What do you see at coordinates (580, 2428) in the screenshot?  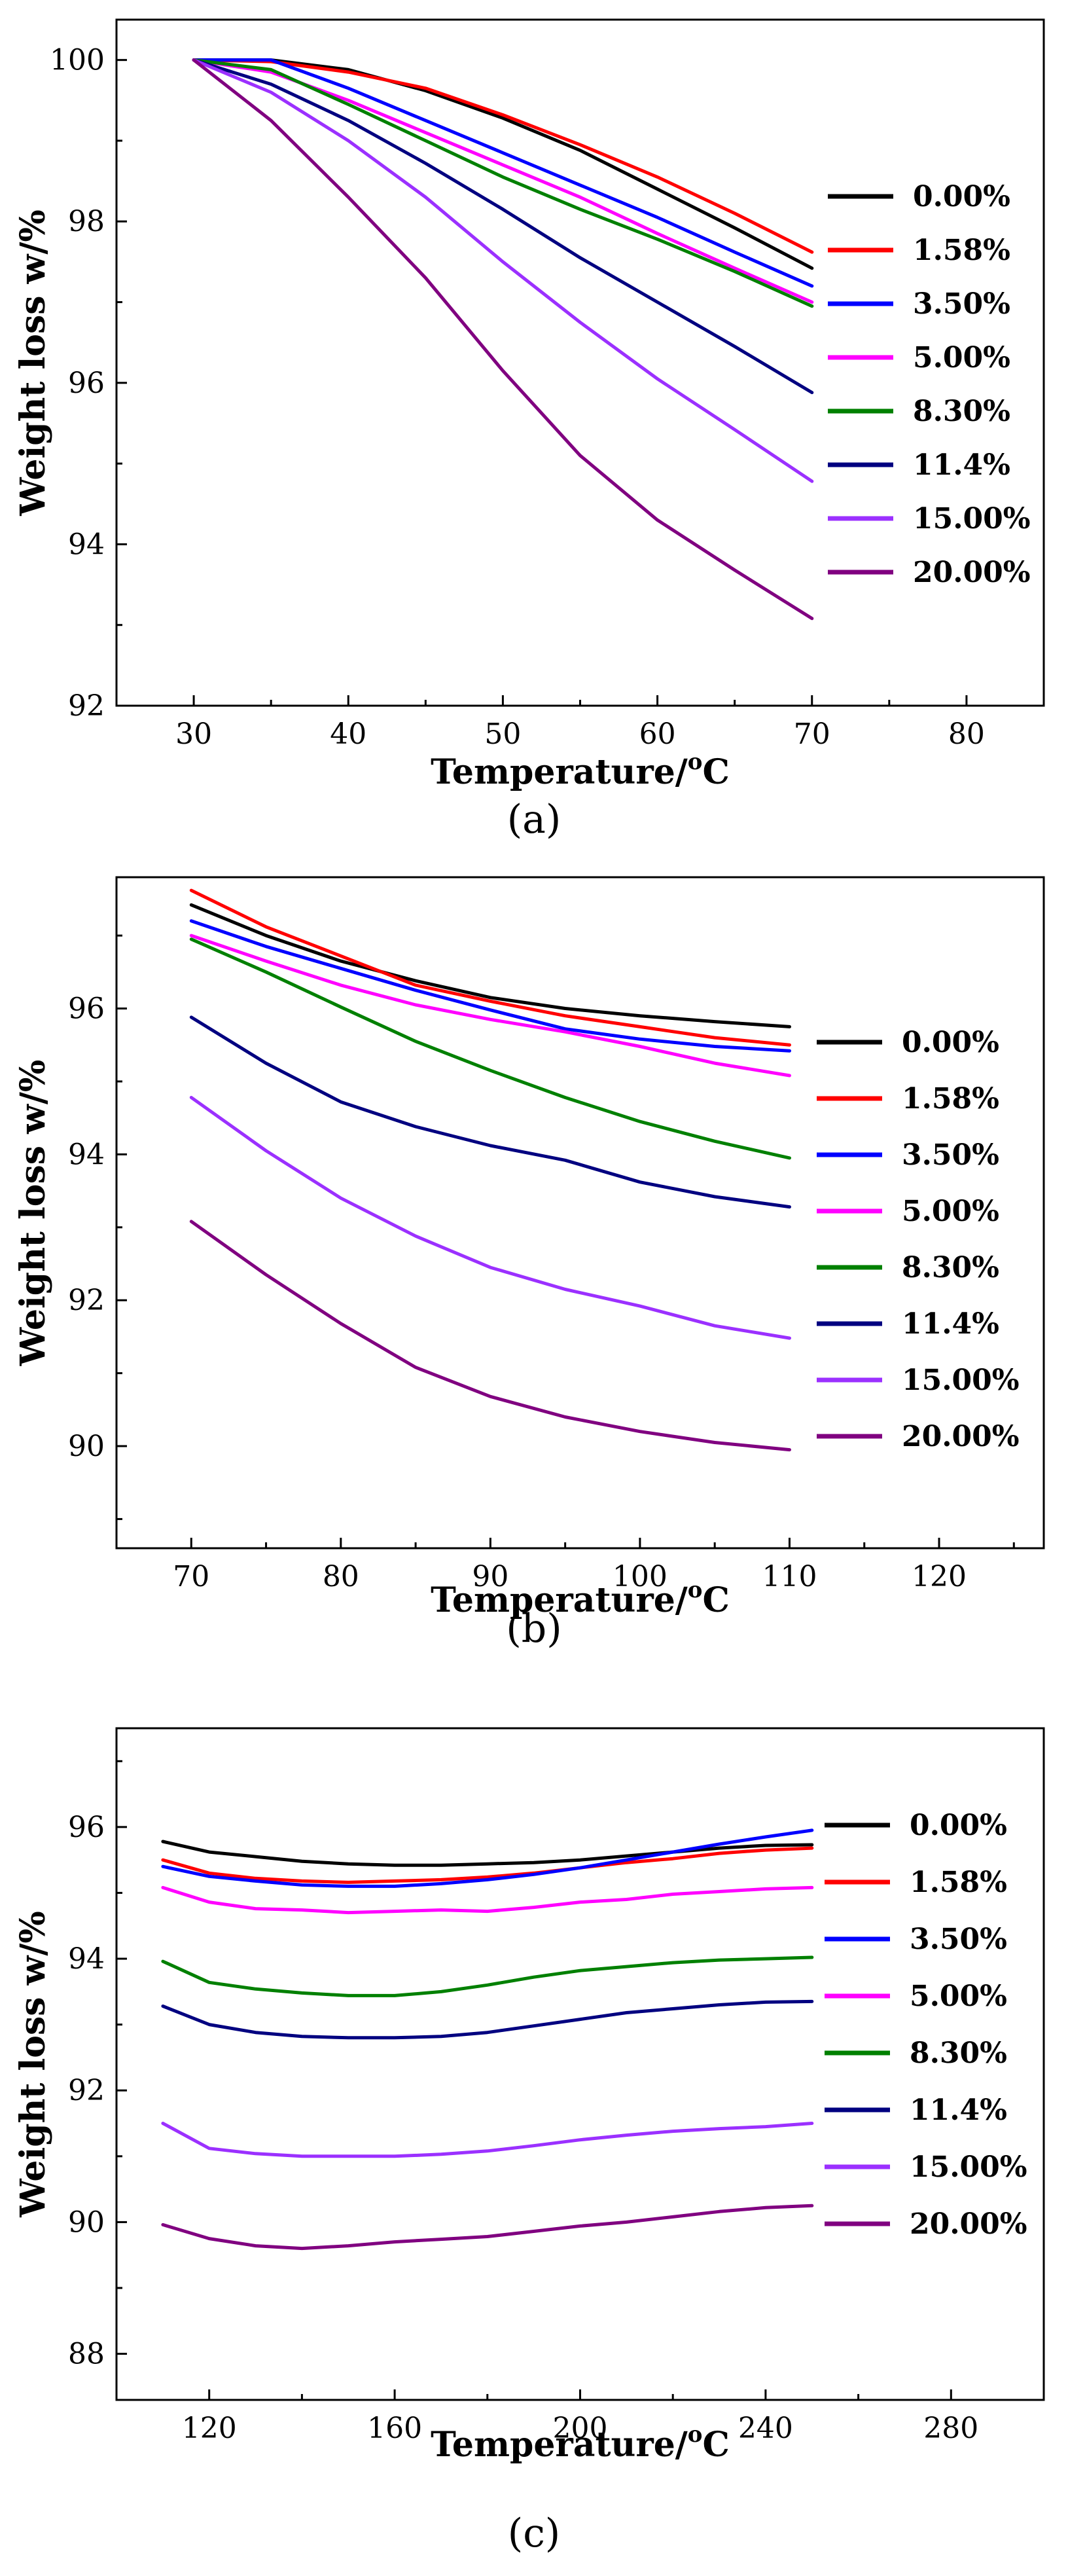 I see `x-tick-label: 200` at bounding box center [580, 2428].